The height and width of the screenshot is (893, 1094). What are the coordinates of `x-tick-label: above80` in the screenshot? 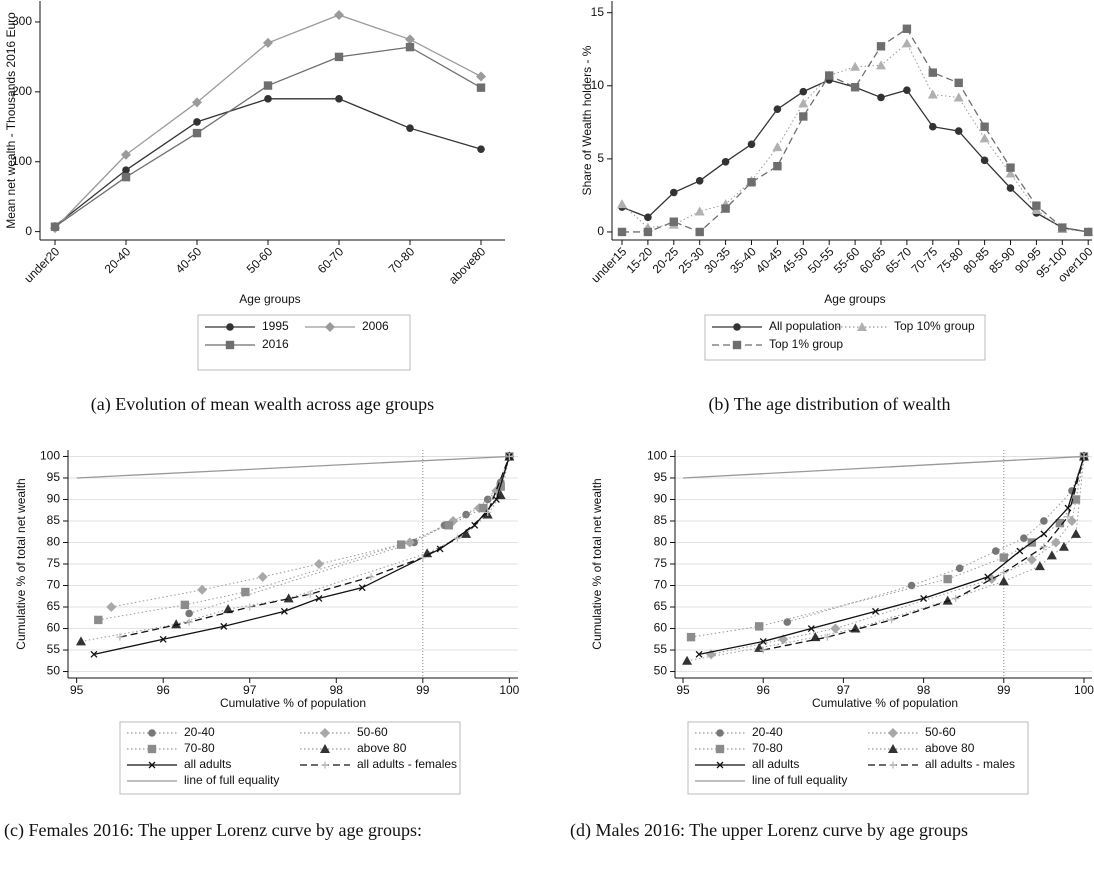 It's located at (467, 265).